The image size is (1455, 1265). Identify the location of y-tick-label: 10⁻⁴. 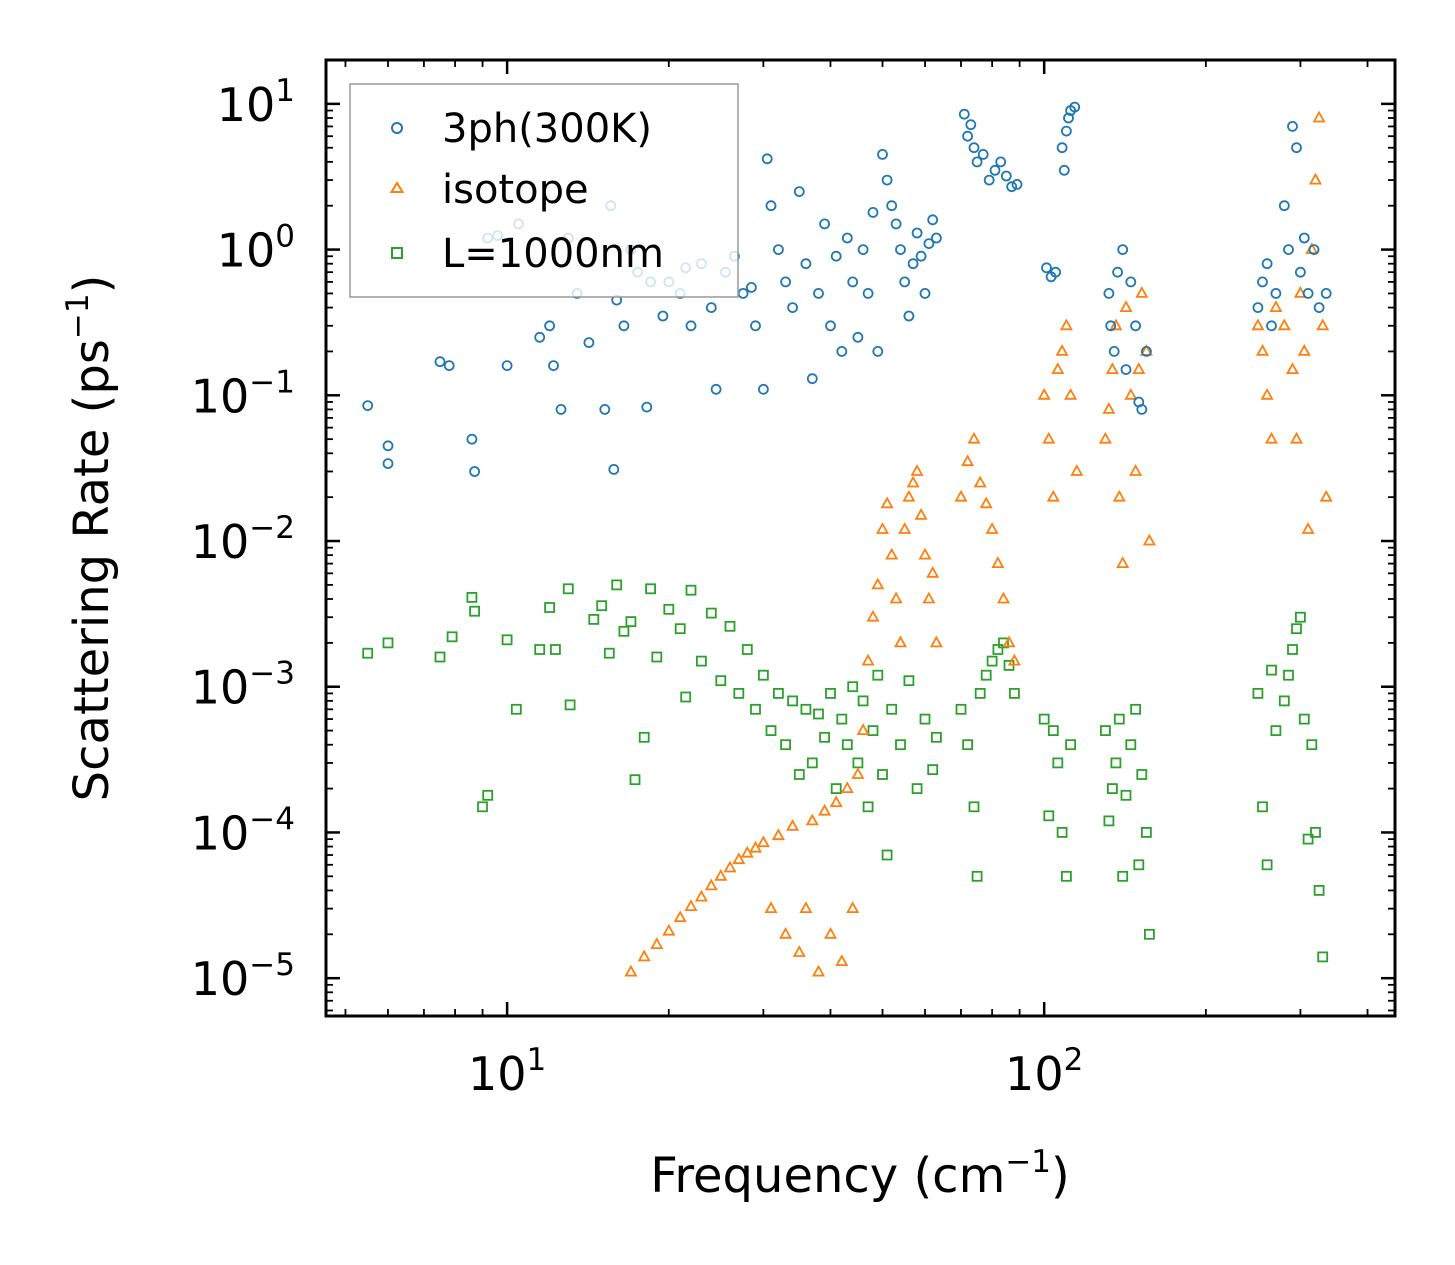
(243, 830).